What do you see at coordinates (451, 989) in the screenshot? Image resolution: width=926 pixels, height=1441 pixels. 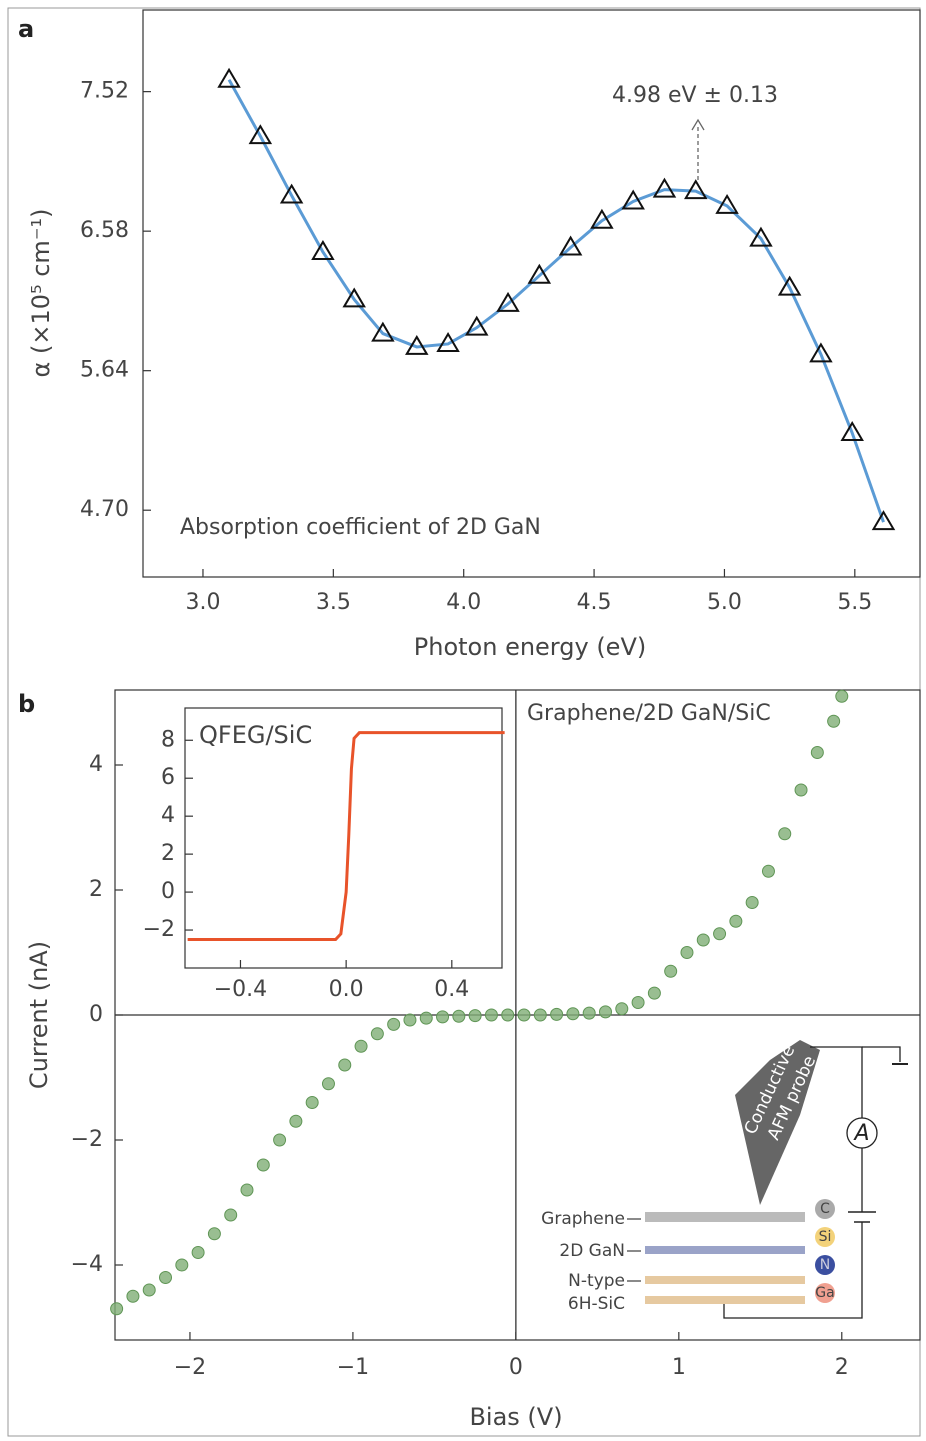 I see `x-tick-label: 0.4` at bounding box center [451, 989].